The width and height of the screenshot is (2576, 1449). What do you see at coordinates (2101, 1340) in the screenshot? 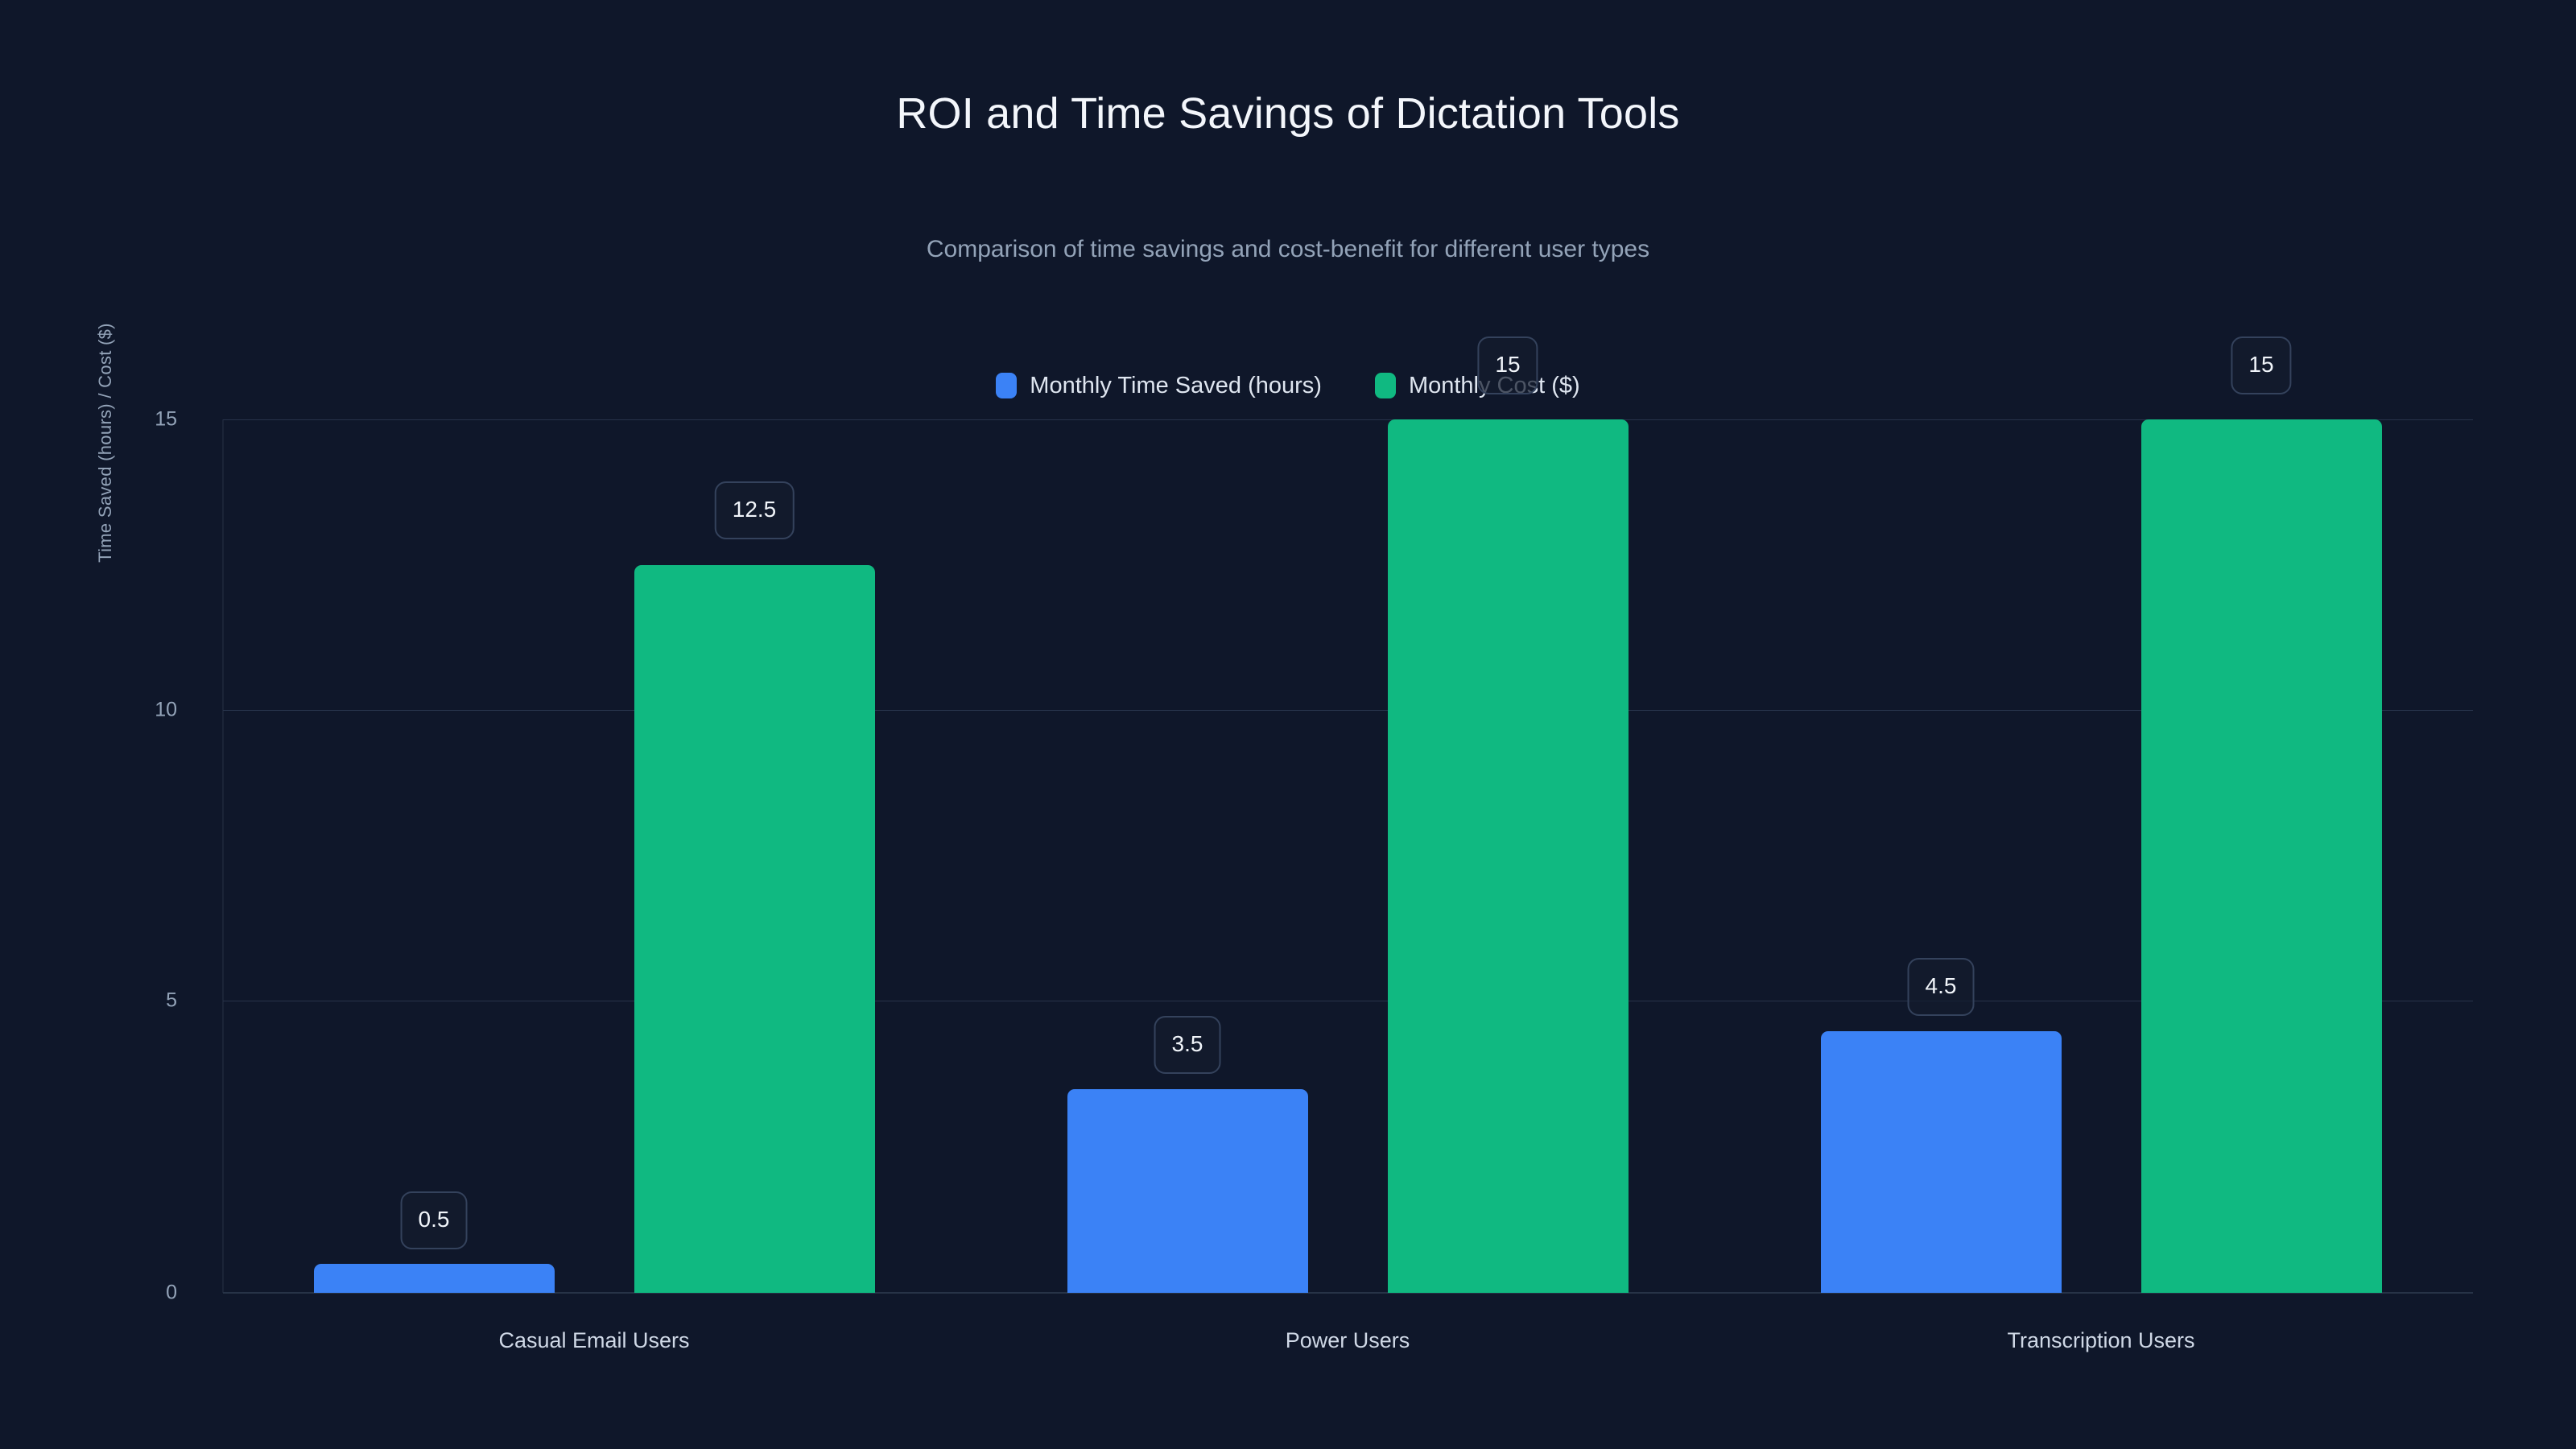
I see `x-tick-label-transcription-users: Transcription Users` at bounding box center [2101, 1340].